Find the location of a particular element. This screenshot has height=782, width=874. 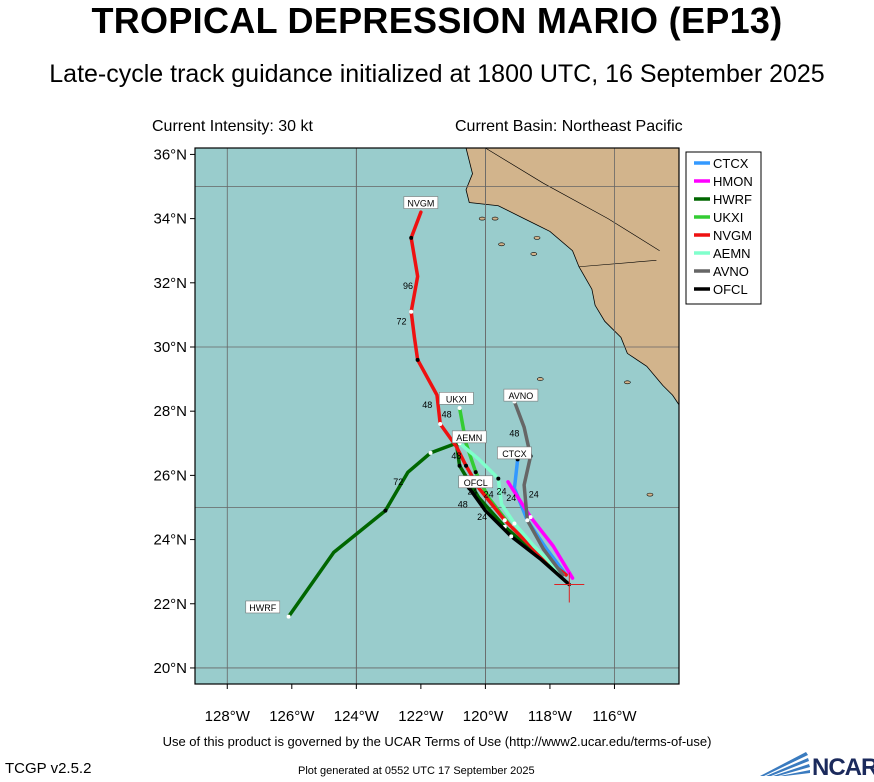

track-tag-nvgm: NVGM is located at coordinates (420, 204).